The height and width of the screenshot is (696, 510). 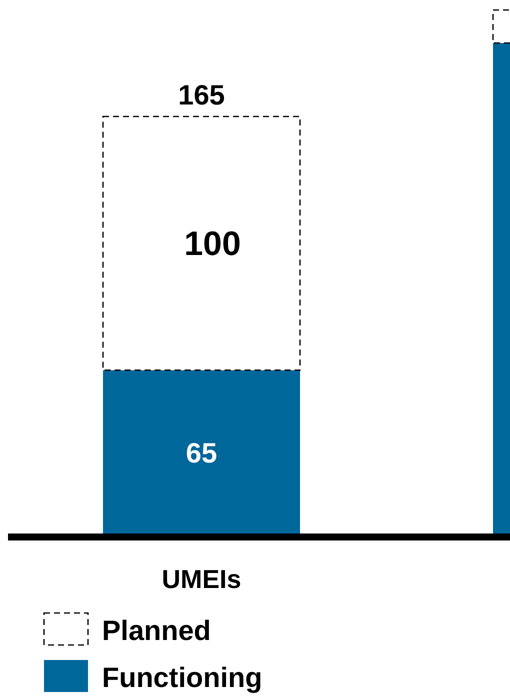 What do you see at coordinates (201, 95) in the screenshot?
I see `total-label: 165` at bounding box center [201, 95].